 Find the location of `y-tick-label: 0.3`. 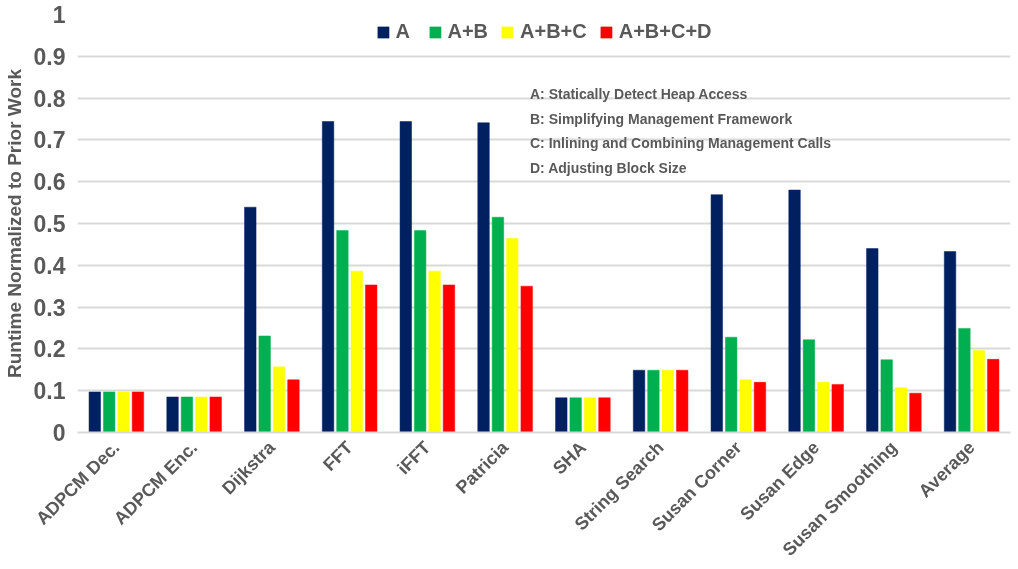

y-tick-label: 0.3 is located at coordinates (49, 307).